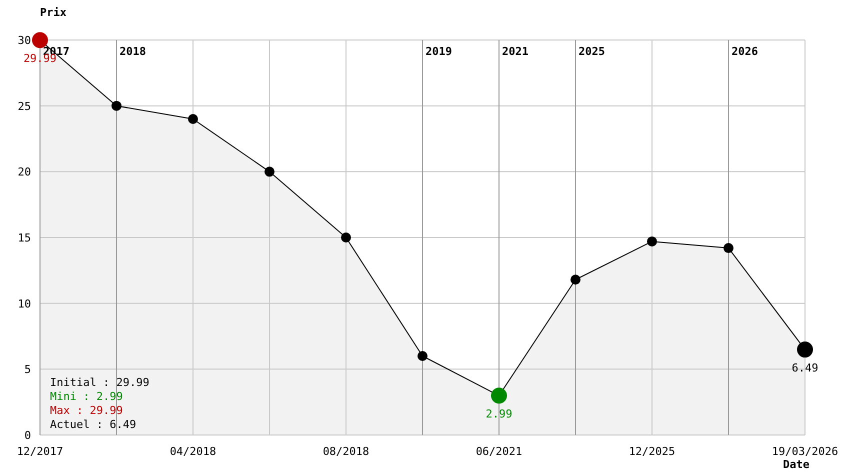 The width and height of the screenshot is (844, 474). Describe the element at coordinates (27, 435) in the screenshot. I see `y-tick-label: 0` at that location.